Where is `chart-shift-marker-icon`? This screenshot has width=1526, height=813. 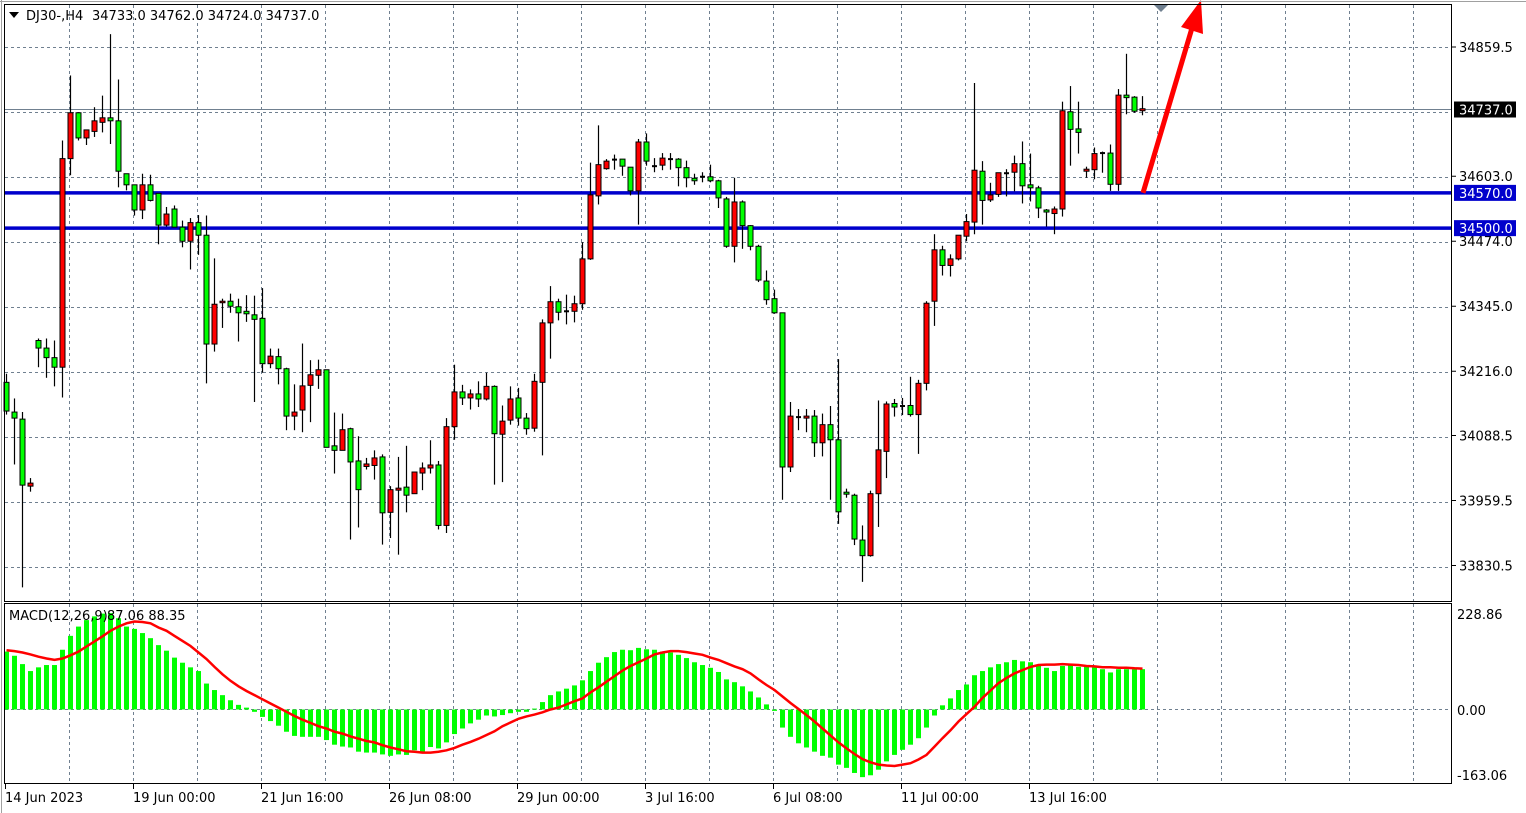
chart-shift-marker-icon is located at coordinates (1161, 8).